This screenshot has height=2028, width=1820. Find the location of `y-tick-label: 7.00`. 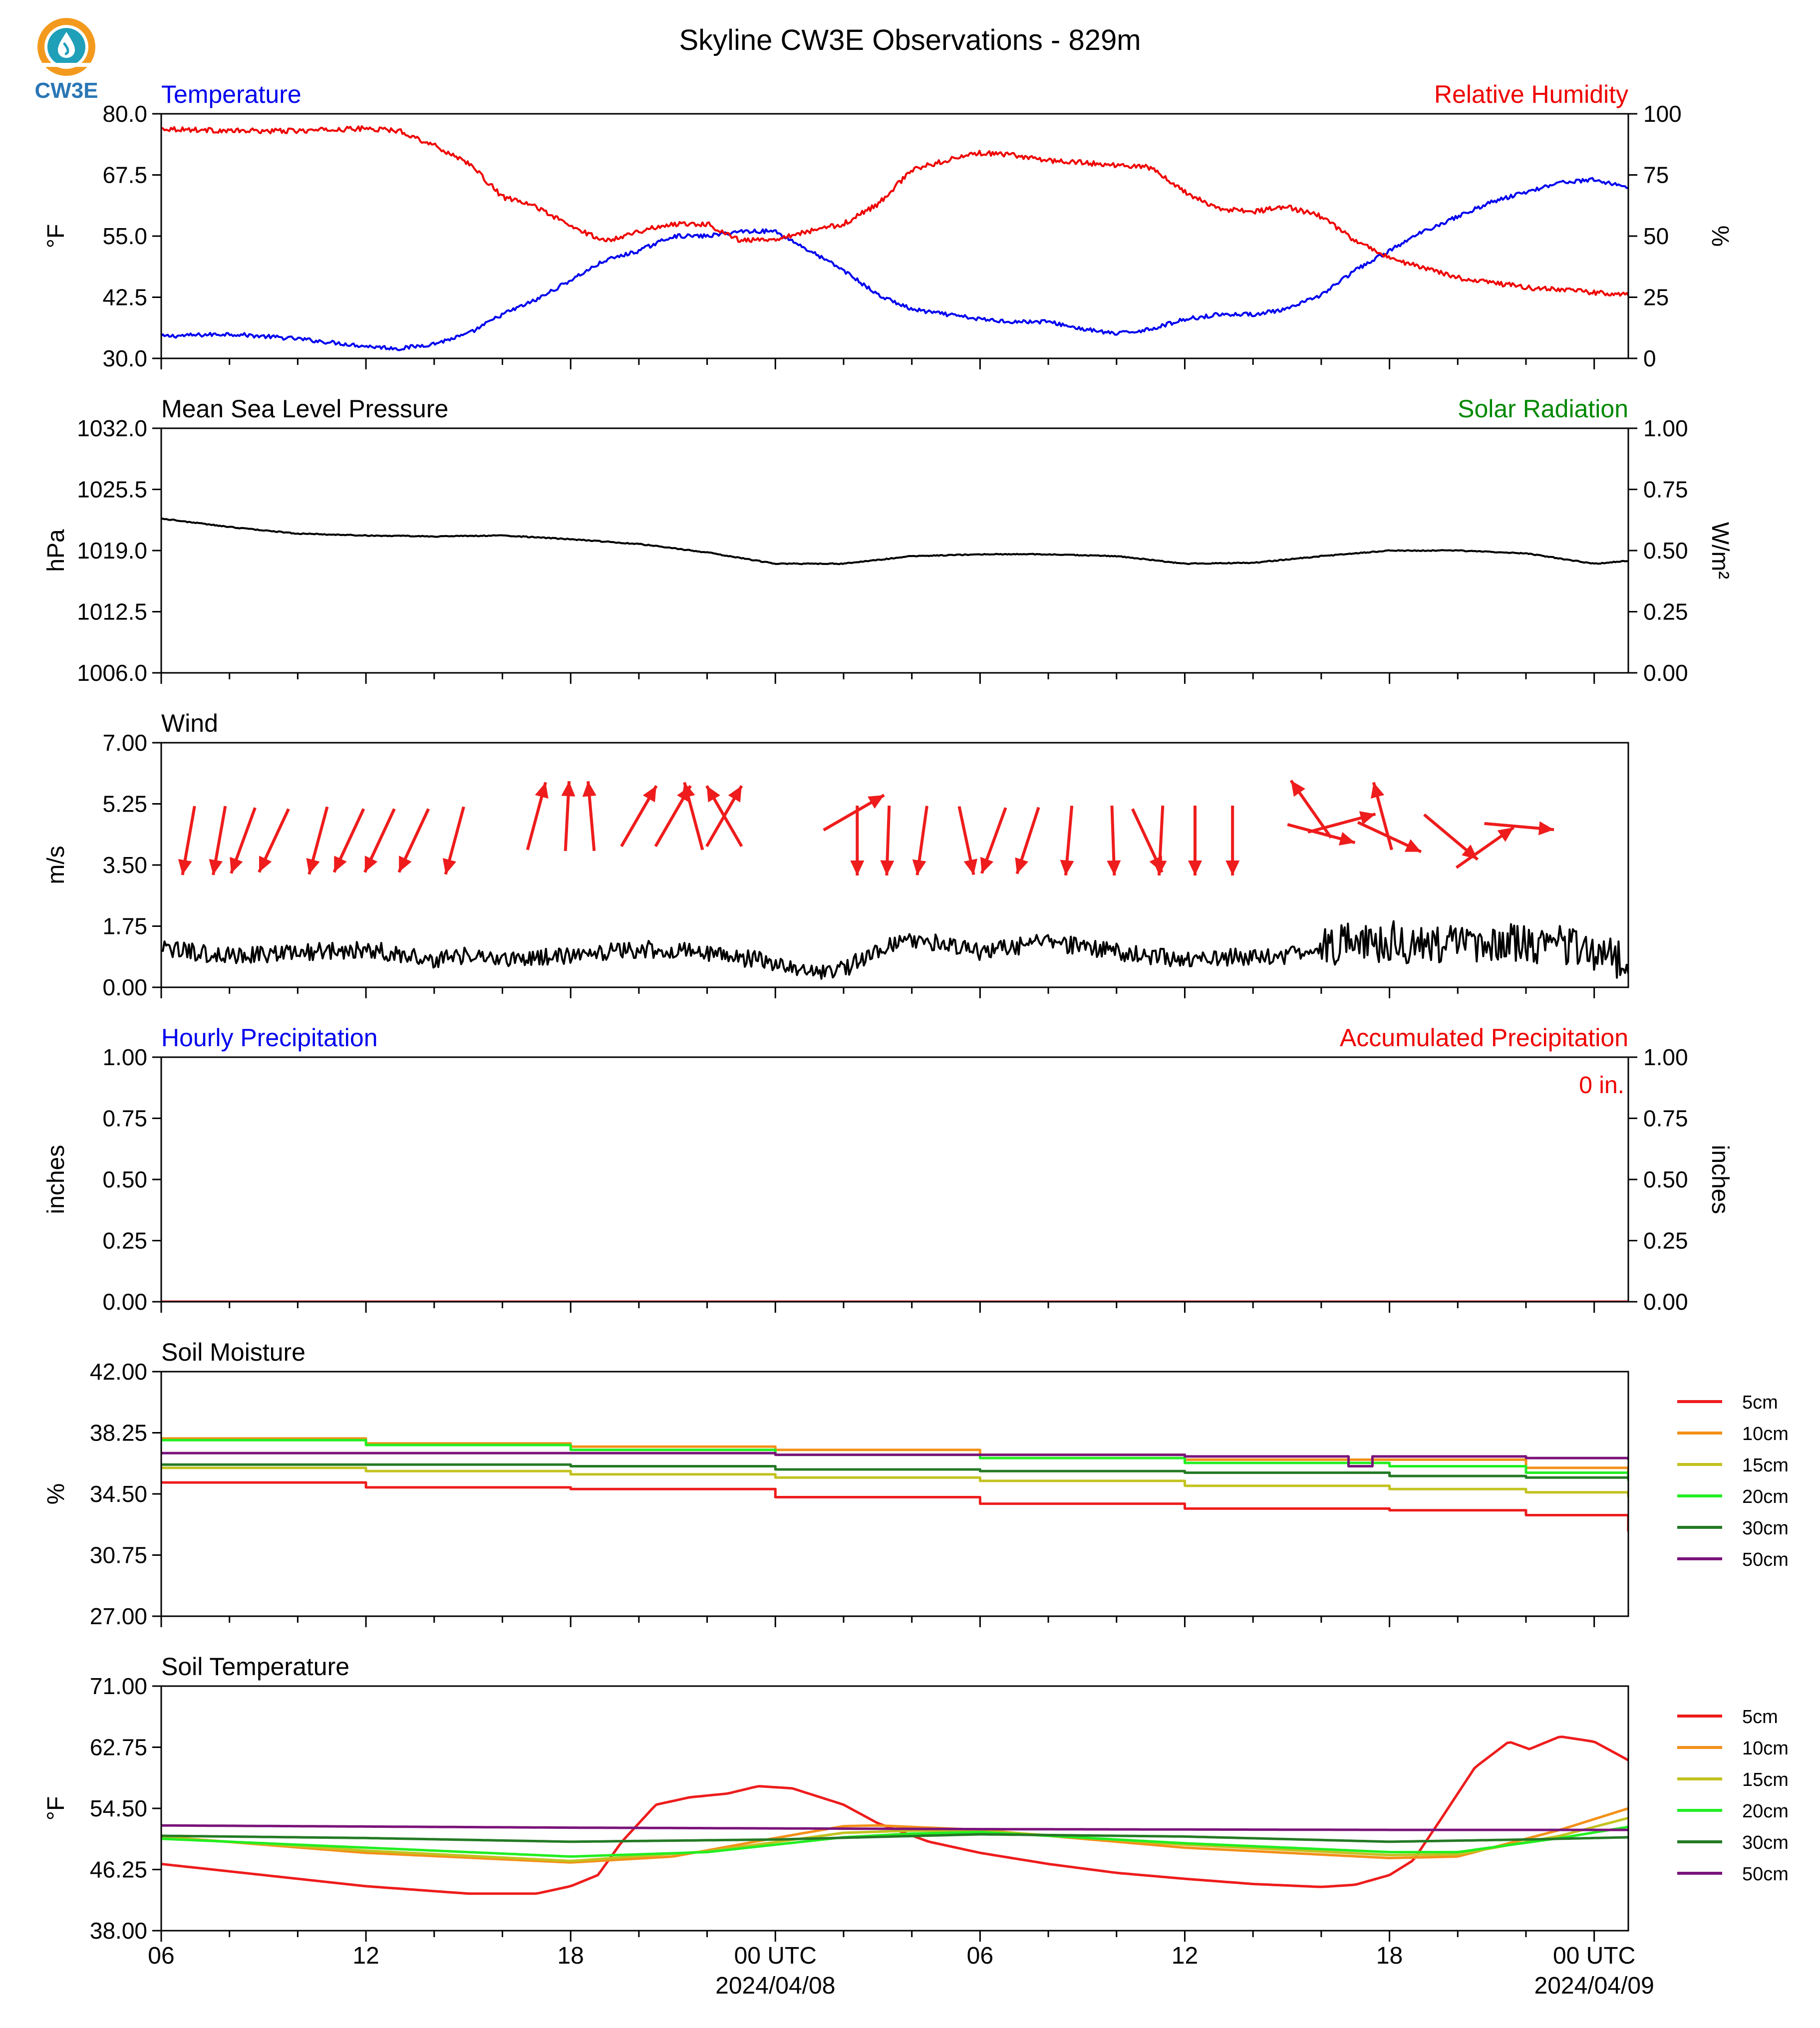

y-tick-label: 7.00 is located at coordinates (124, 743).